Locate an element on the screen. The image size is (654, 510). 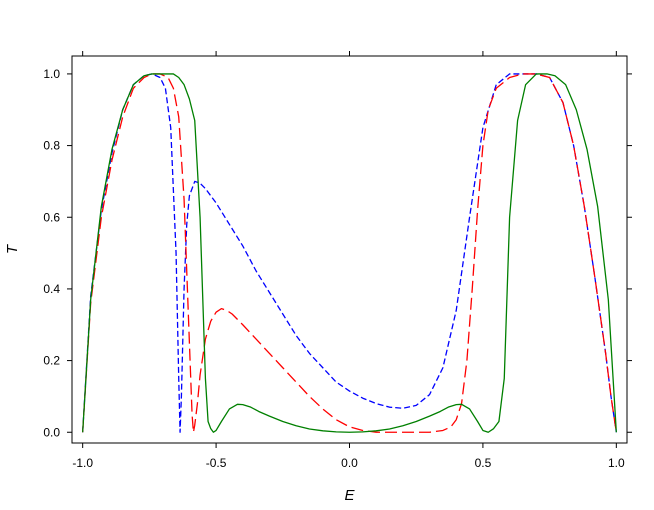
y-tick-label: 0.0 is located at coordinates (51, 432).